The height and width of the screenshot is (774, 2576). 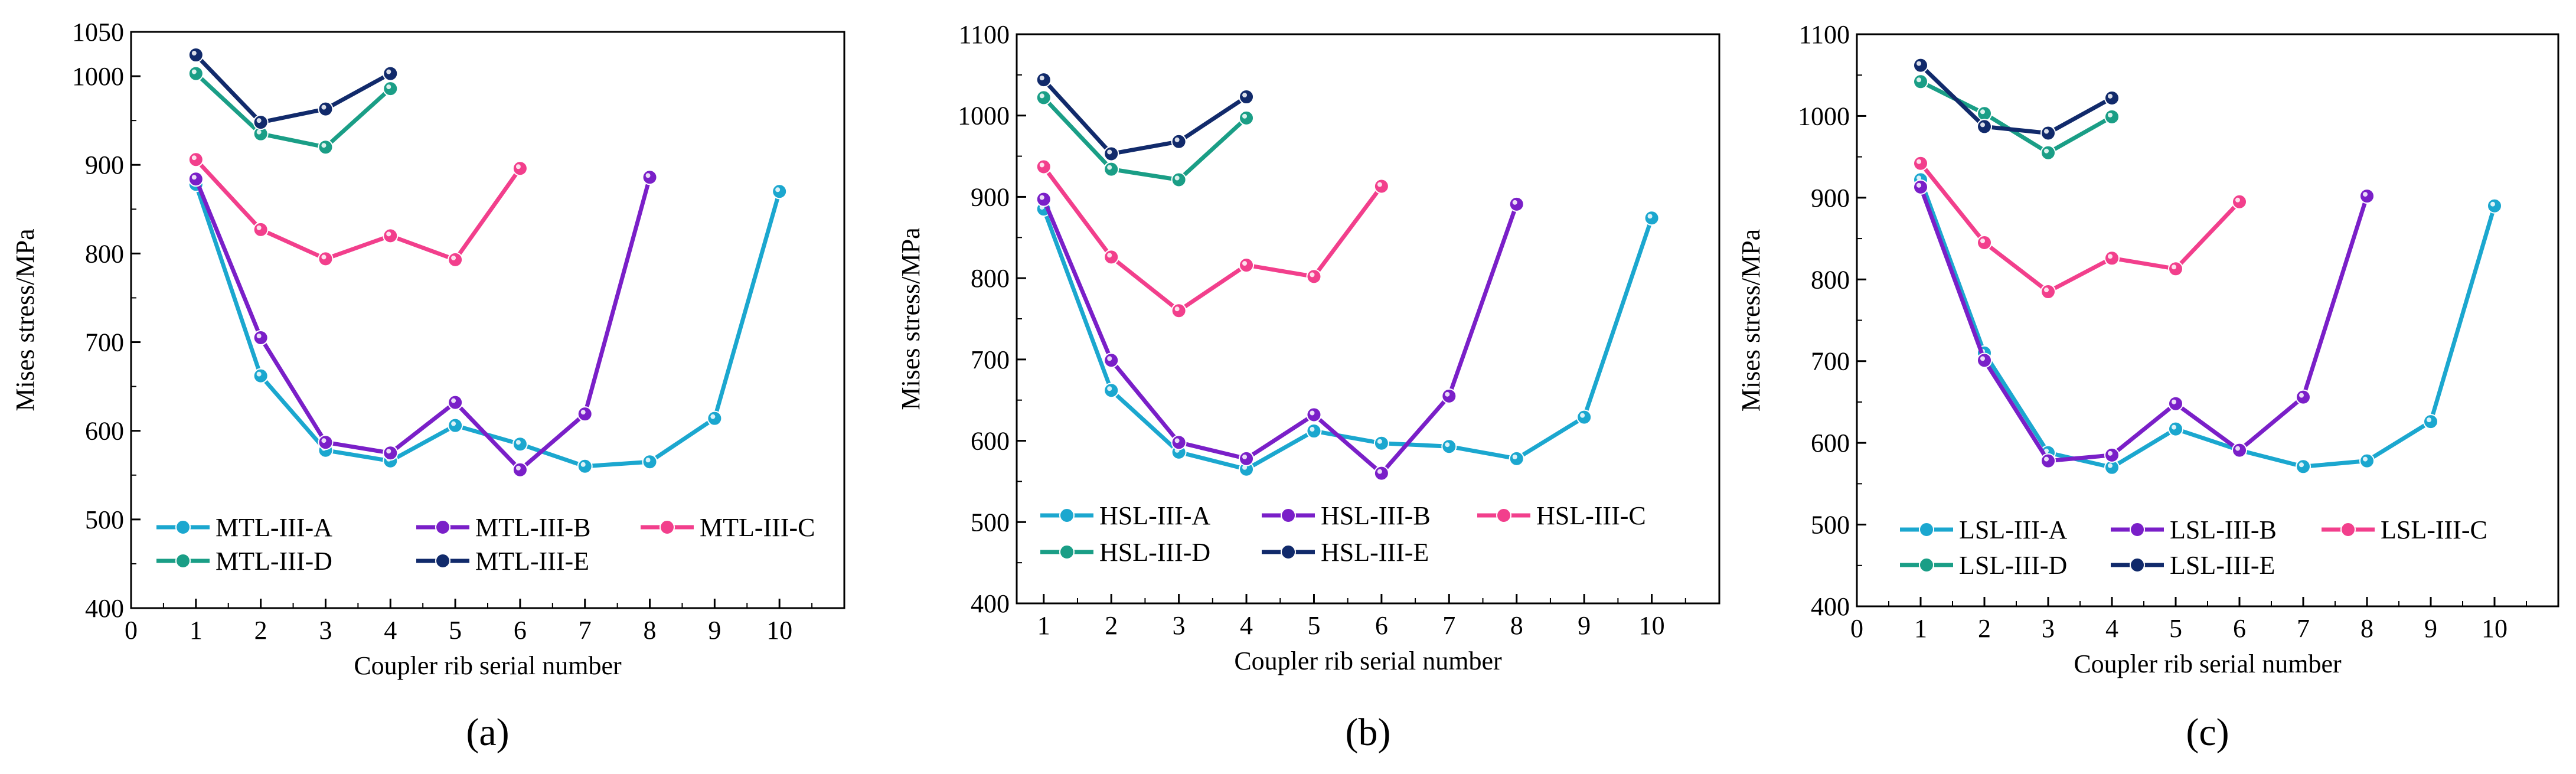 What do you see at coordinates (1750, 320) in the screenshot?
I see `y-axis-title: Mises stress/MPa` at bounding box center [1750, 320].